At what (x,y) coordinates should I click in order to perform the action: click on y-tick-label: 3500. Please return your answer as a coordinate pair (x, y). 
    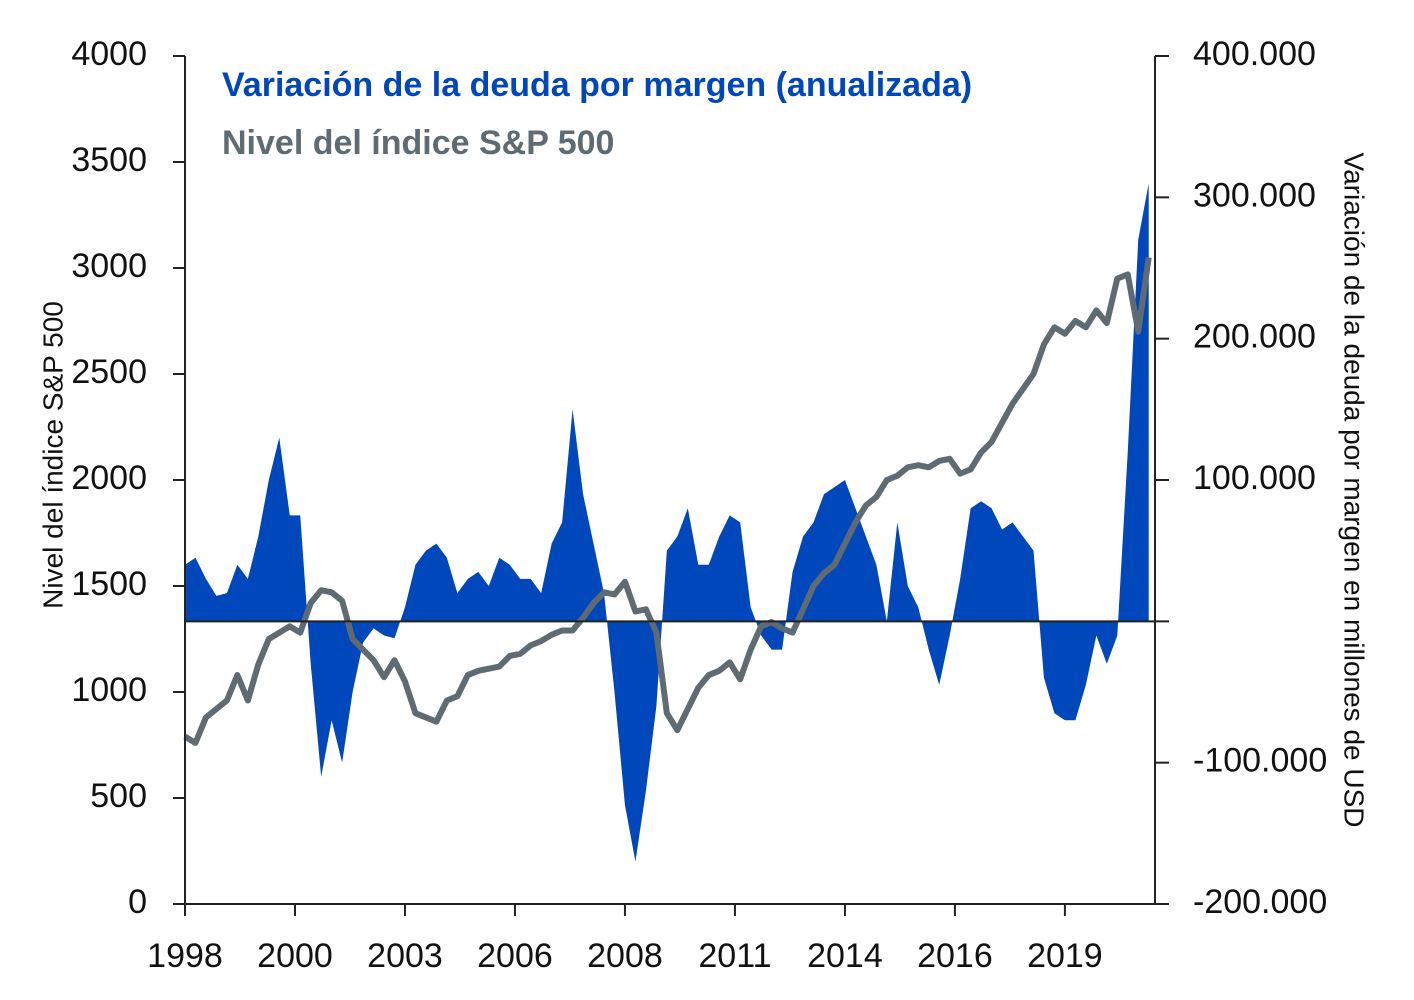
    Looking at the image, I should click on (109, 160).